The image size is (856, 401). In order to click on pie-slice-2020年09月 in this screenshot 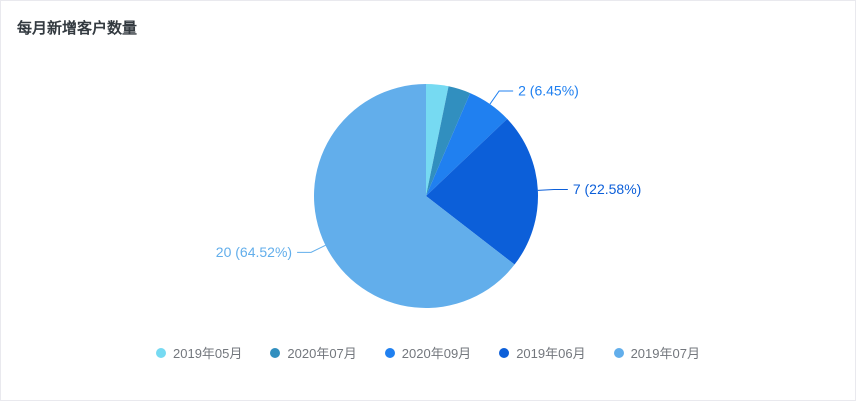, I will do `click(467, 144)`.